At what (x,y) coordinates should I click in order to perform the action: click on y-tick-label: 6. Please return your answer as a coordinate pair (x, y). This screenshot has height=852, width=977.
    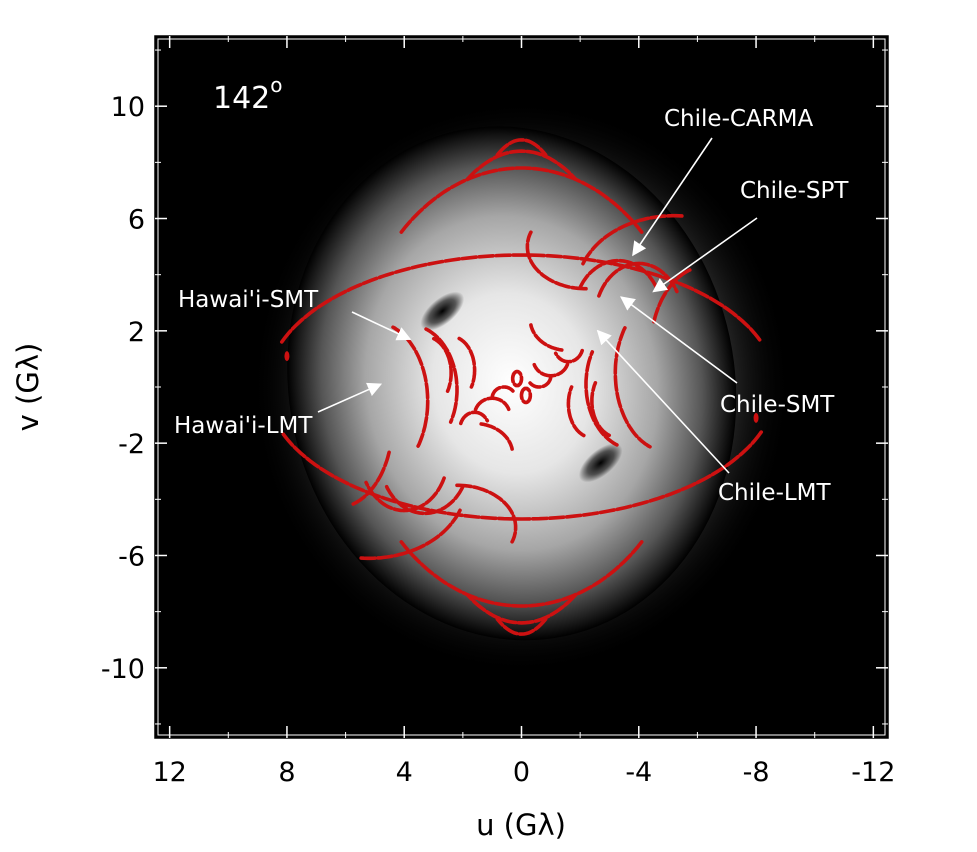
    Looking at the image, I should click on (136, 220).